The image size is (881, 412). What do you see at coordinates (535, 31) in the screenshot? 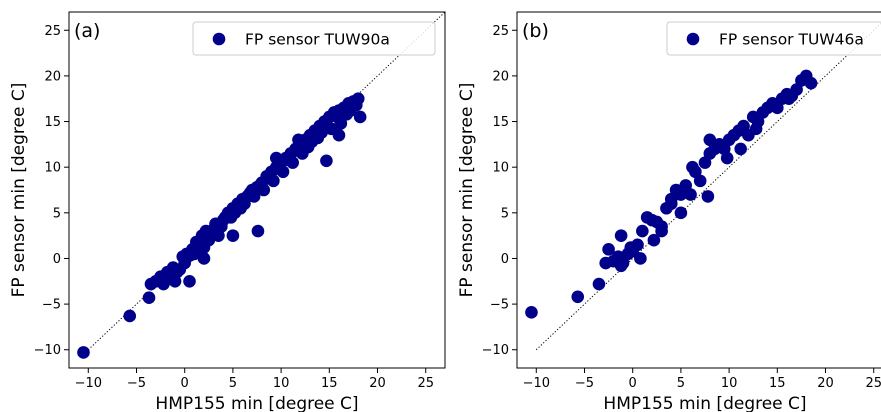
I see `panel-label: (b)` at bounding box center [535, 31].